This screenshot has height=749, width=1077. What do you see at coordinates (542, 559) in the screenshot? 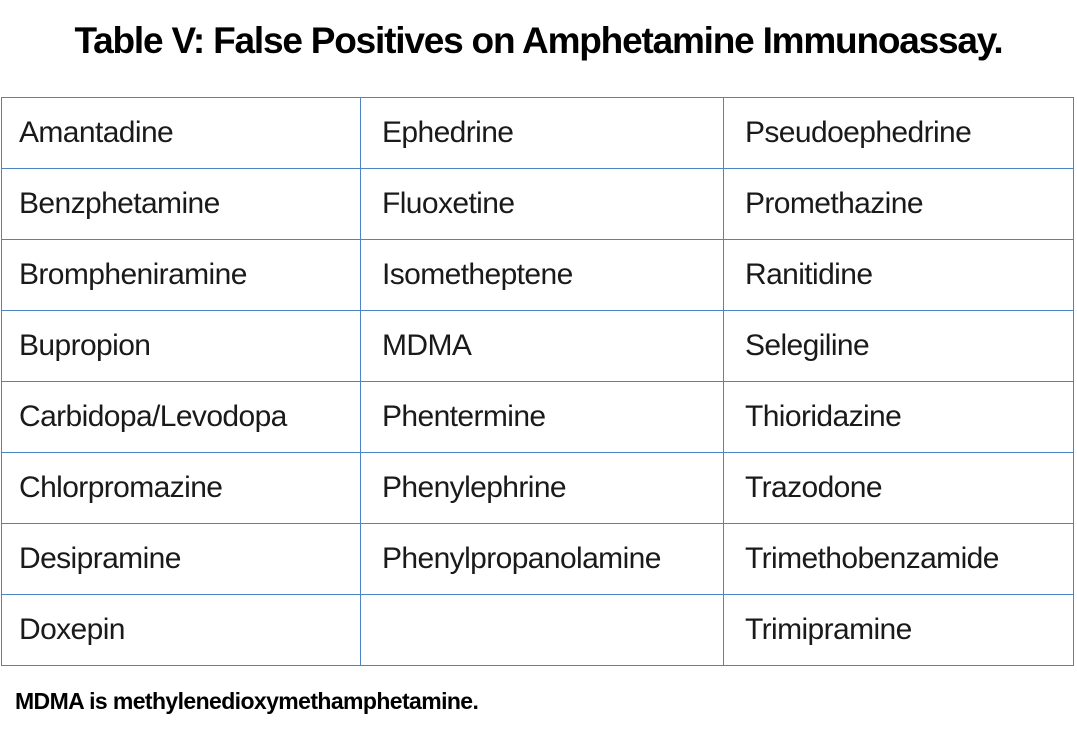
I see `table-cell: Phenylpropanolamine` at bounding box center [542, 559].